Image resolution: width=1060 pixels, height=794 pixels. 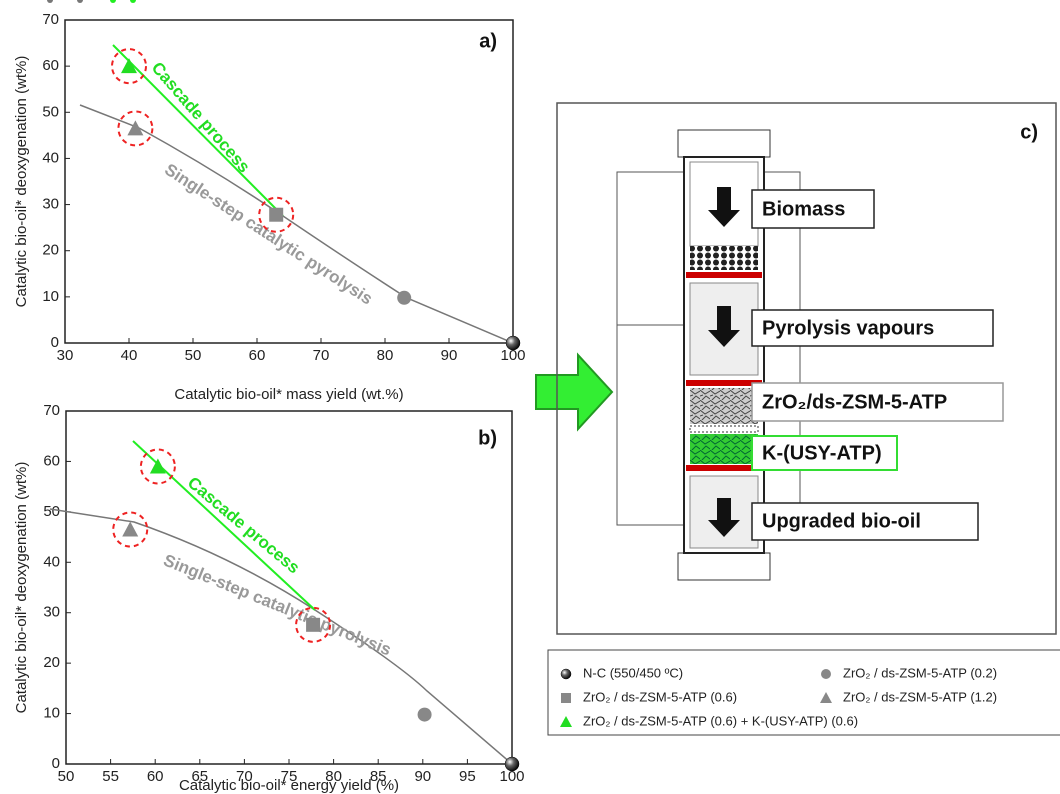 What do you see at coordinates (467, 776) in the screenshot?
I see `x-tick-label: 95` at bounding box center [467, 776].